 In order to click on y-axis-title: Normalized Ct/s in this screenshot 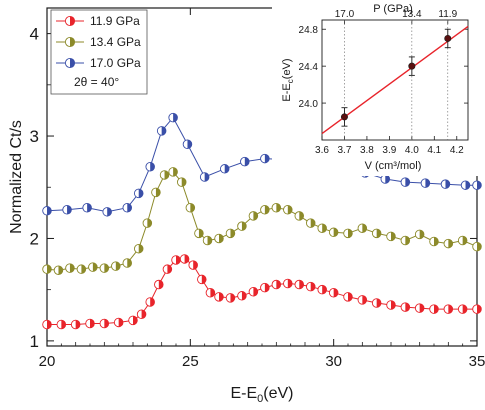, I will do `click(16, 177)`.